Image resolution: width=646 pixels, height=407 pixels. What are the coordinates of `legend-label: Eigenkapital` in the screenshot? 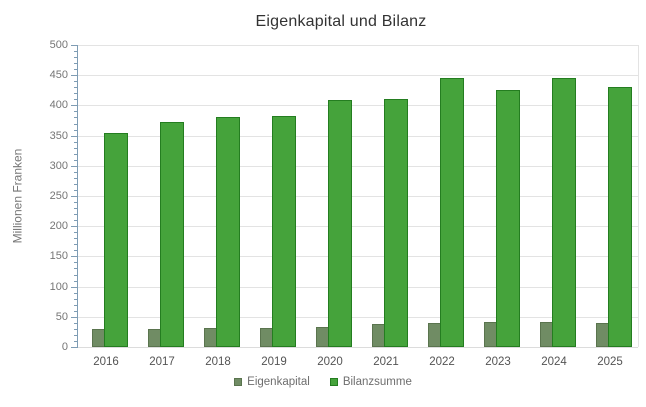 It's located at (278, 382).